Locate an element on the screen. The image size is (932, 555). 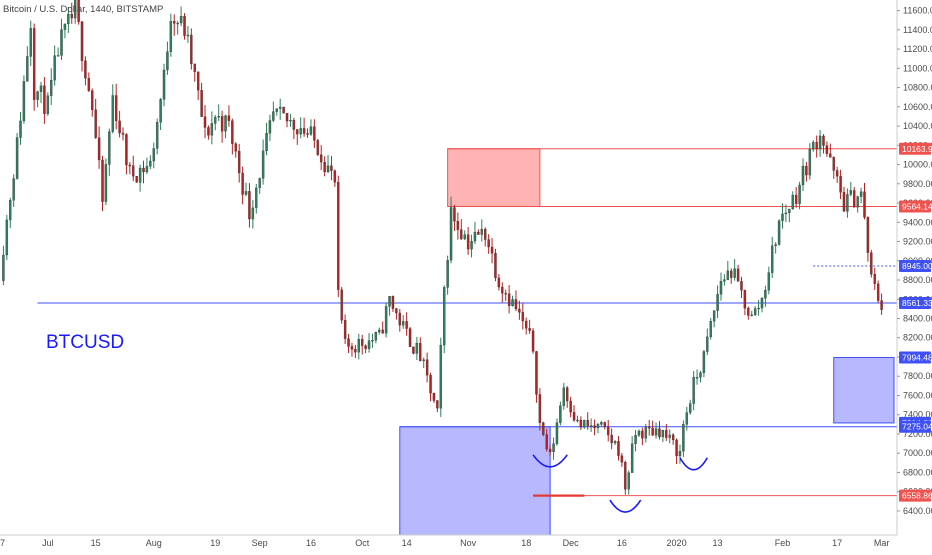
time-tick-label: Mar is located at coordinates (882, 543).